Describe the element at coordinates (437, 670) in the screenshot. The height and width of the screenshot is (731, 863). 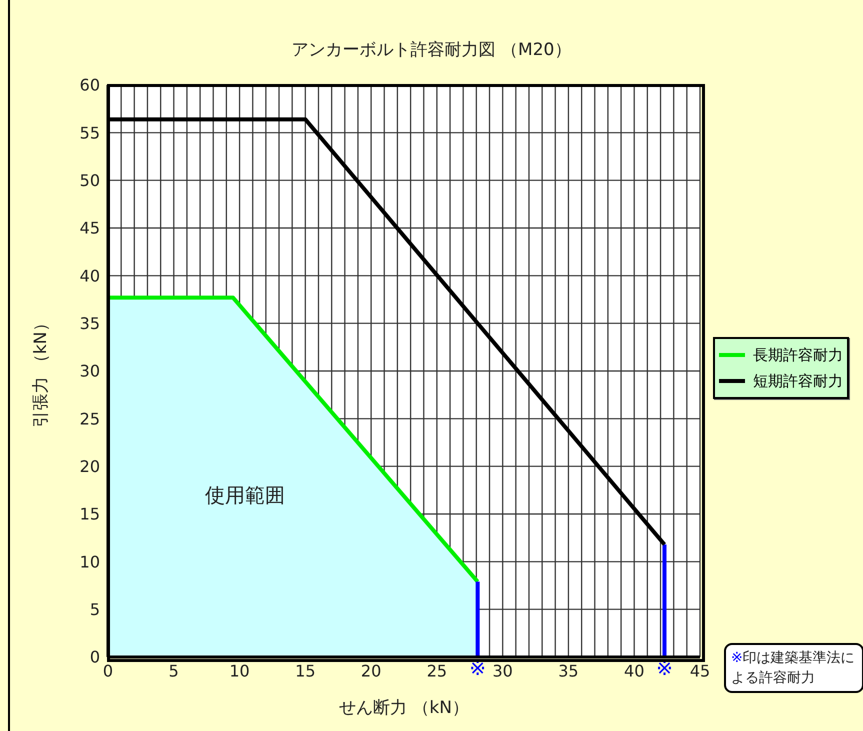
I see `x-tick-label: 25` at that location.